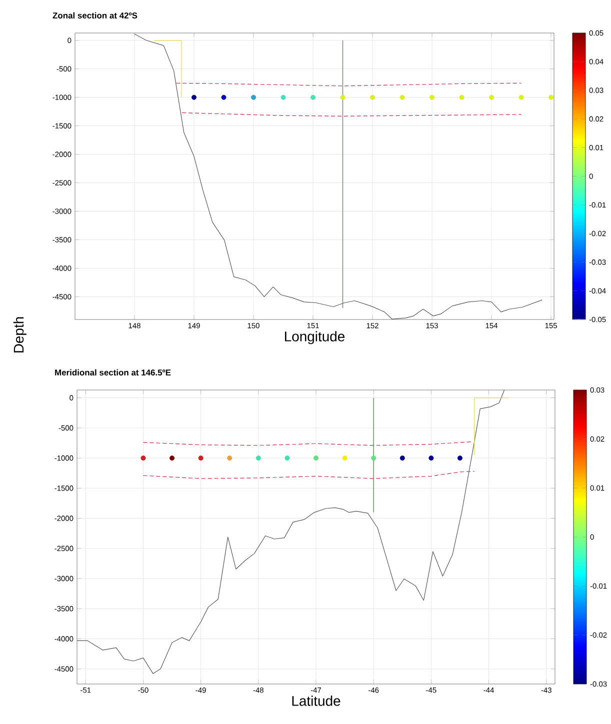  What do you see at coordinates (95, 15) in the screenshot?
I see `chart-title: Zonal section at 42ºS` at bounding box center [95, 15].